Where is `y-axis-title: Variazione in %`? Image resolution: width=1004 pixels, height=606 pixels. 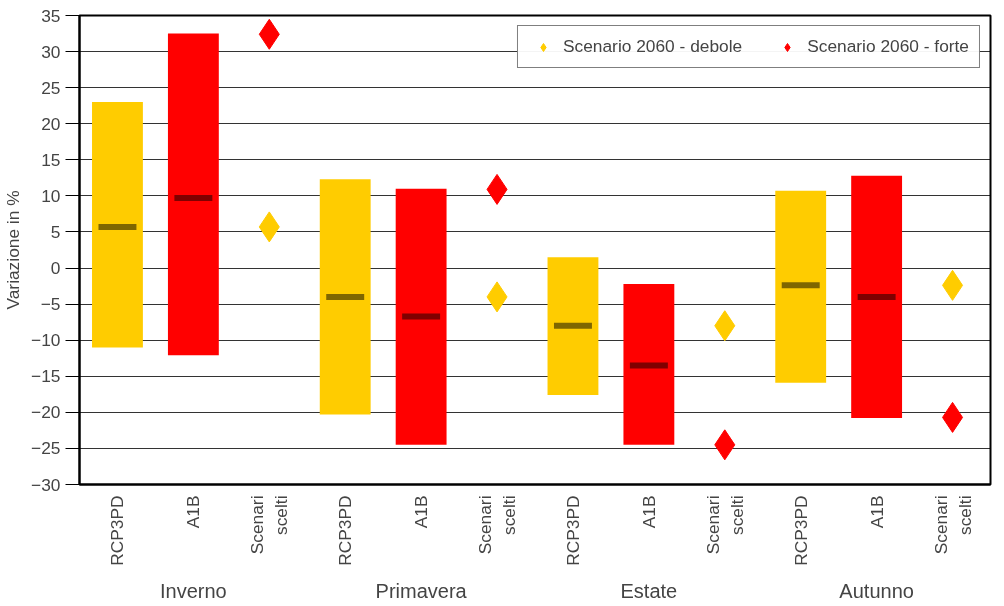 y-axis-title: Variazione in % is located at coordinates (13, 250).